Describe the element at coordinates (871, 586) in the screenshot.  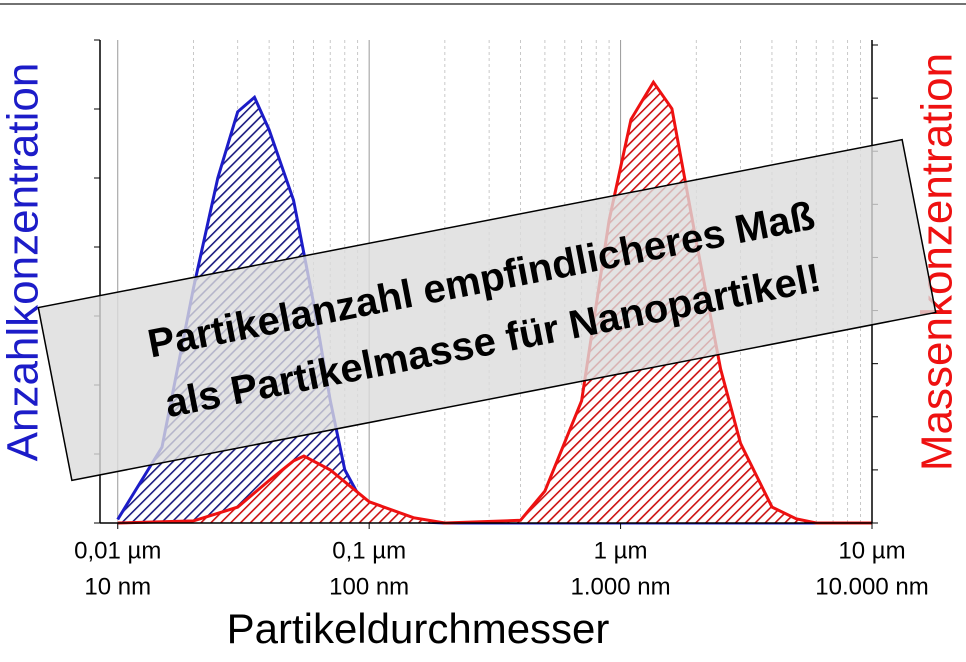
I see `x-tick-label-nm: 10.000 nm` at that location.